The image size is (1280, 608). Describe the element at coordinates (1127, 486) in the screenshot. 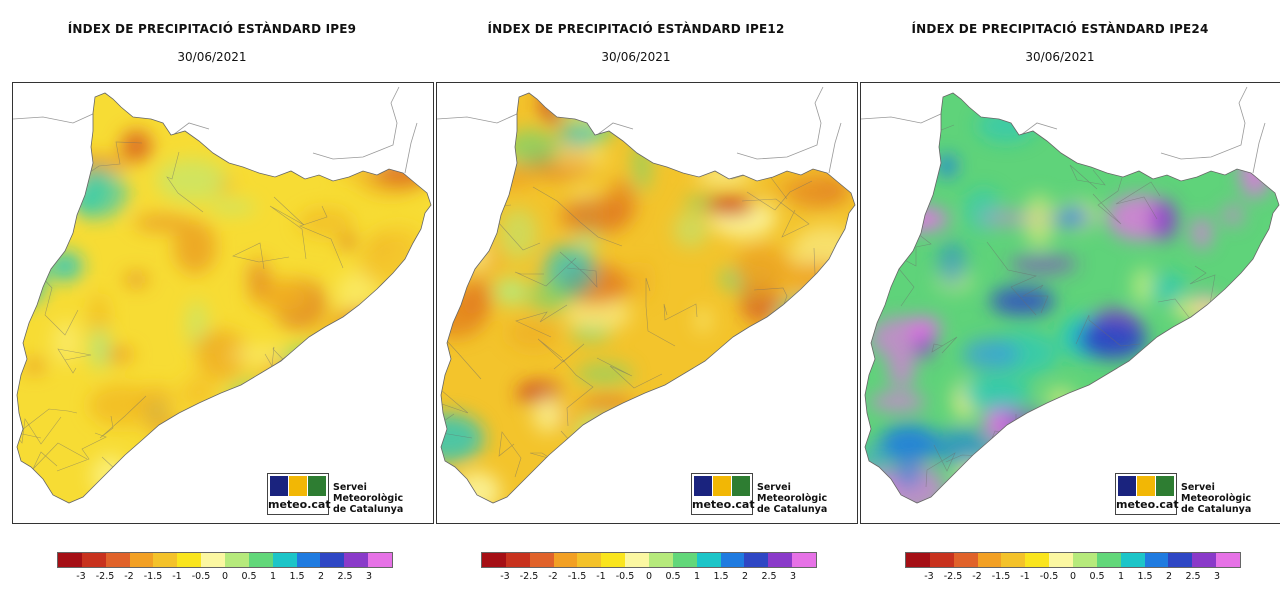

I see `logo-cell-blue` at that location.